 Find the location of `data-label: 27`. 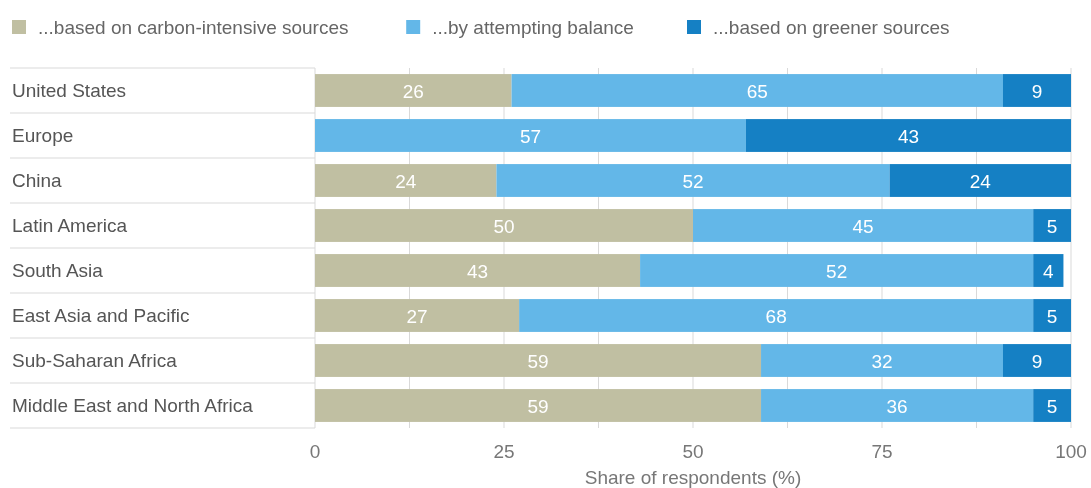

data-label: 27 is located at coordinates (417, 316).